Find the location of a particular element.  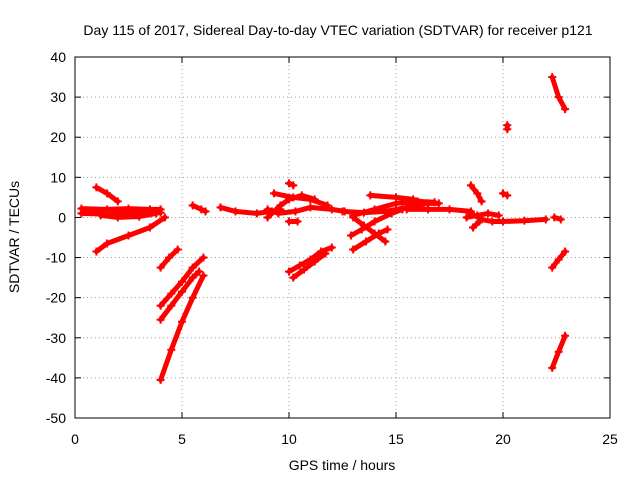

y-tick-label: 0 is located at coordinates (62, 217).